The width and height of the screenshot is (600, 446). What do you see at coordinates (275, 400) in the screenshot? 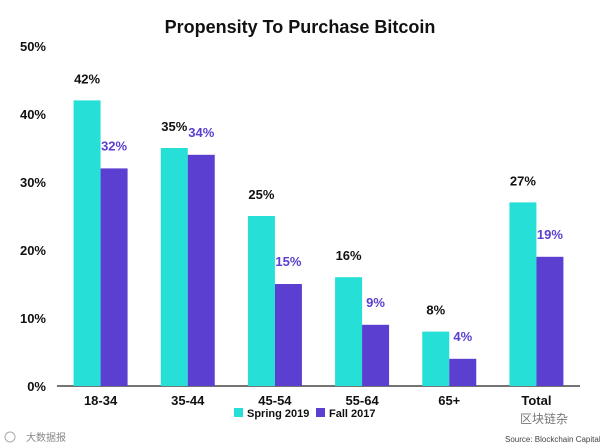
I see `x-tick-label: 45-54` at bounding box center [275, 400].